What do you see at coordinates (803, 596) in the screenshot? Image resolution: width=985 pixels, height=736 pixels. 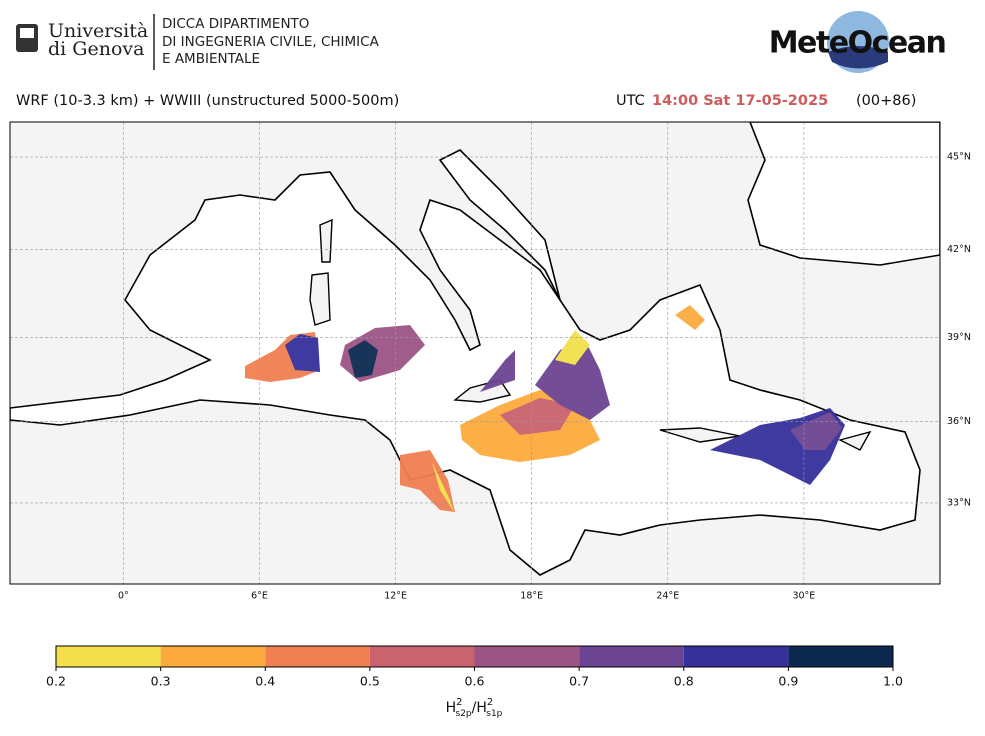 I see `x-tick-label: 30°E` at bounding box center [803, 596].